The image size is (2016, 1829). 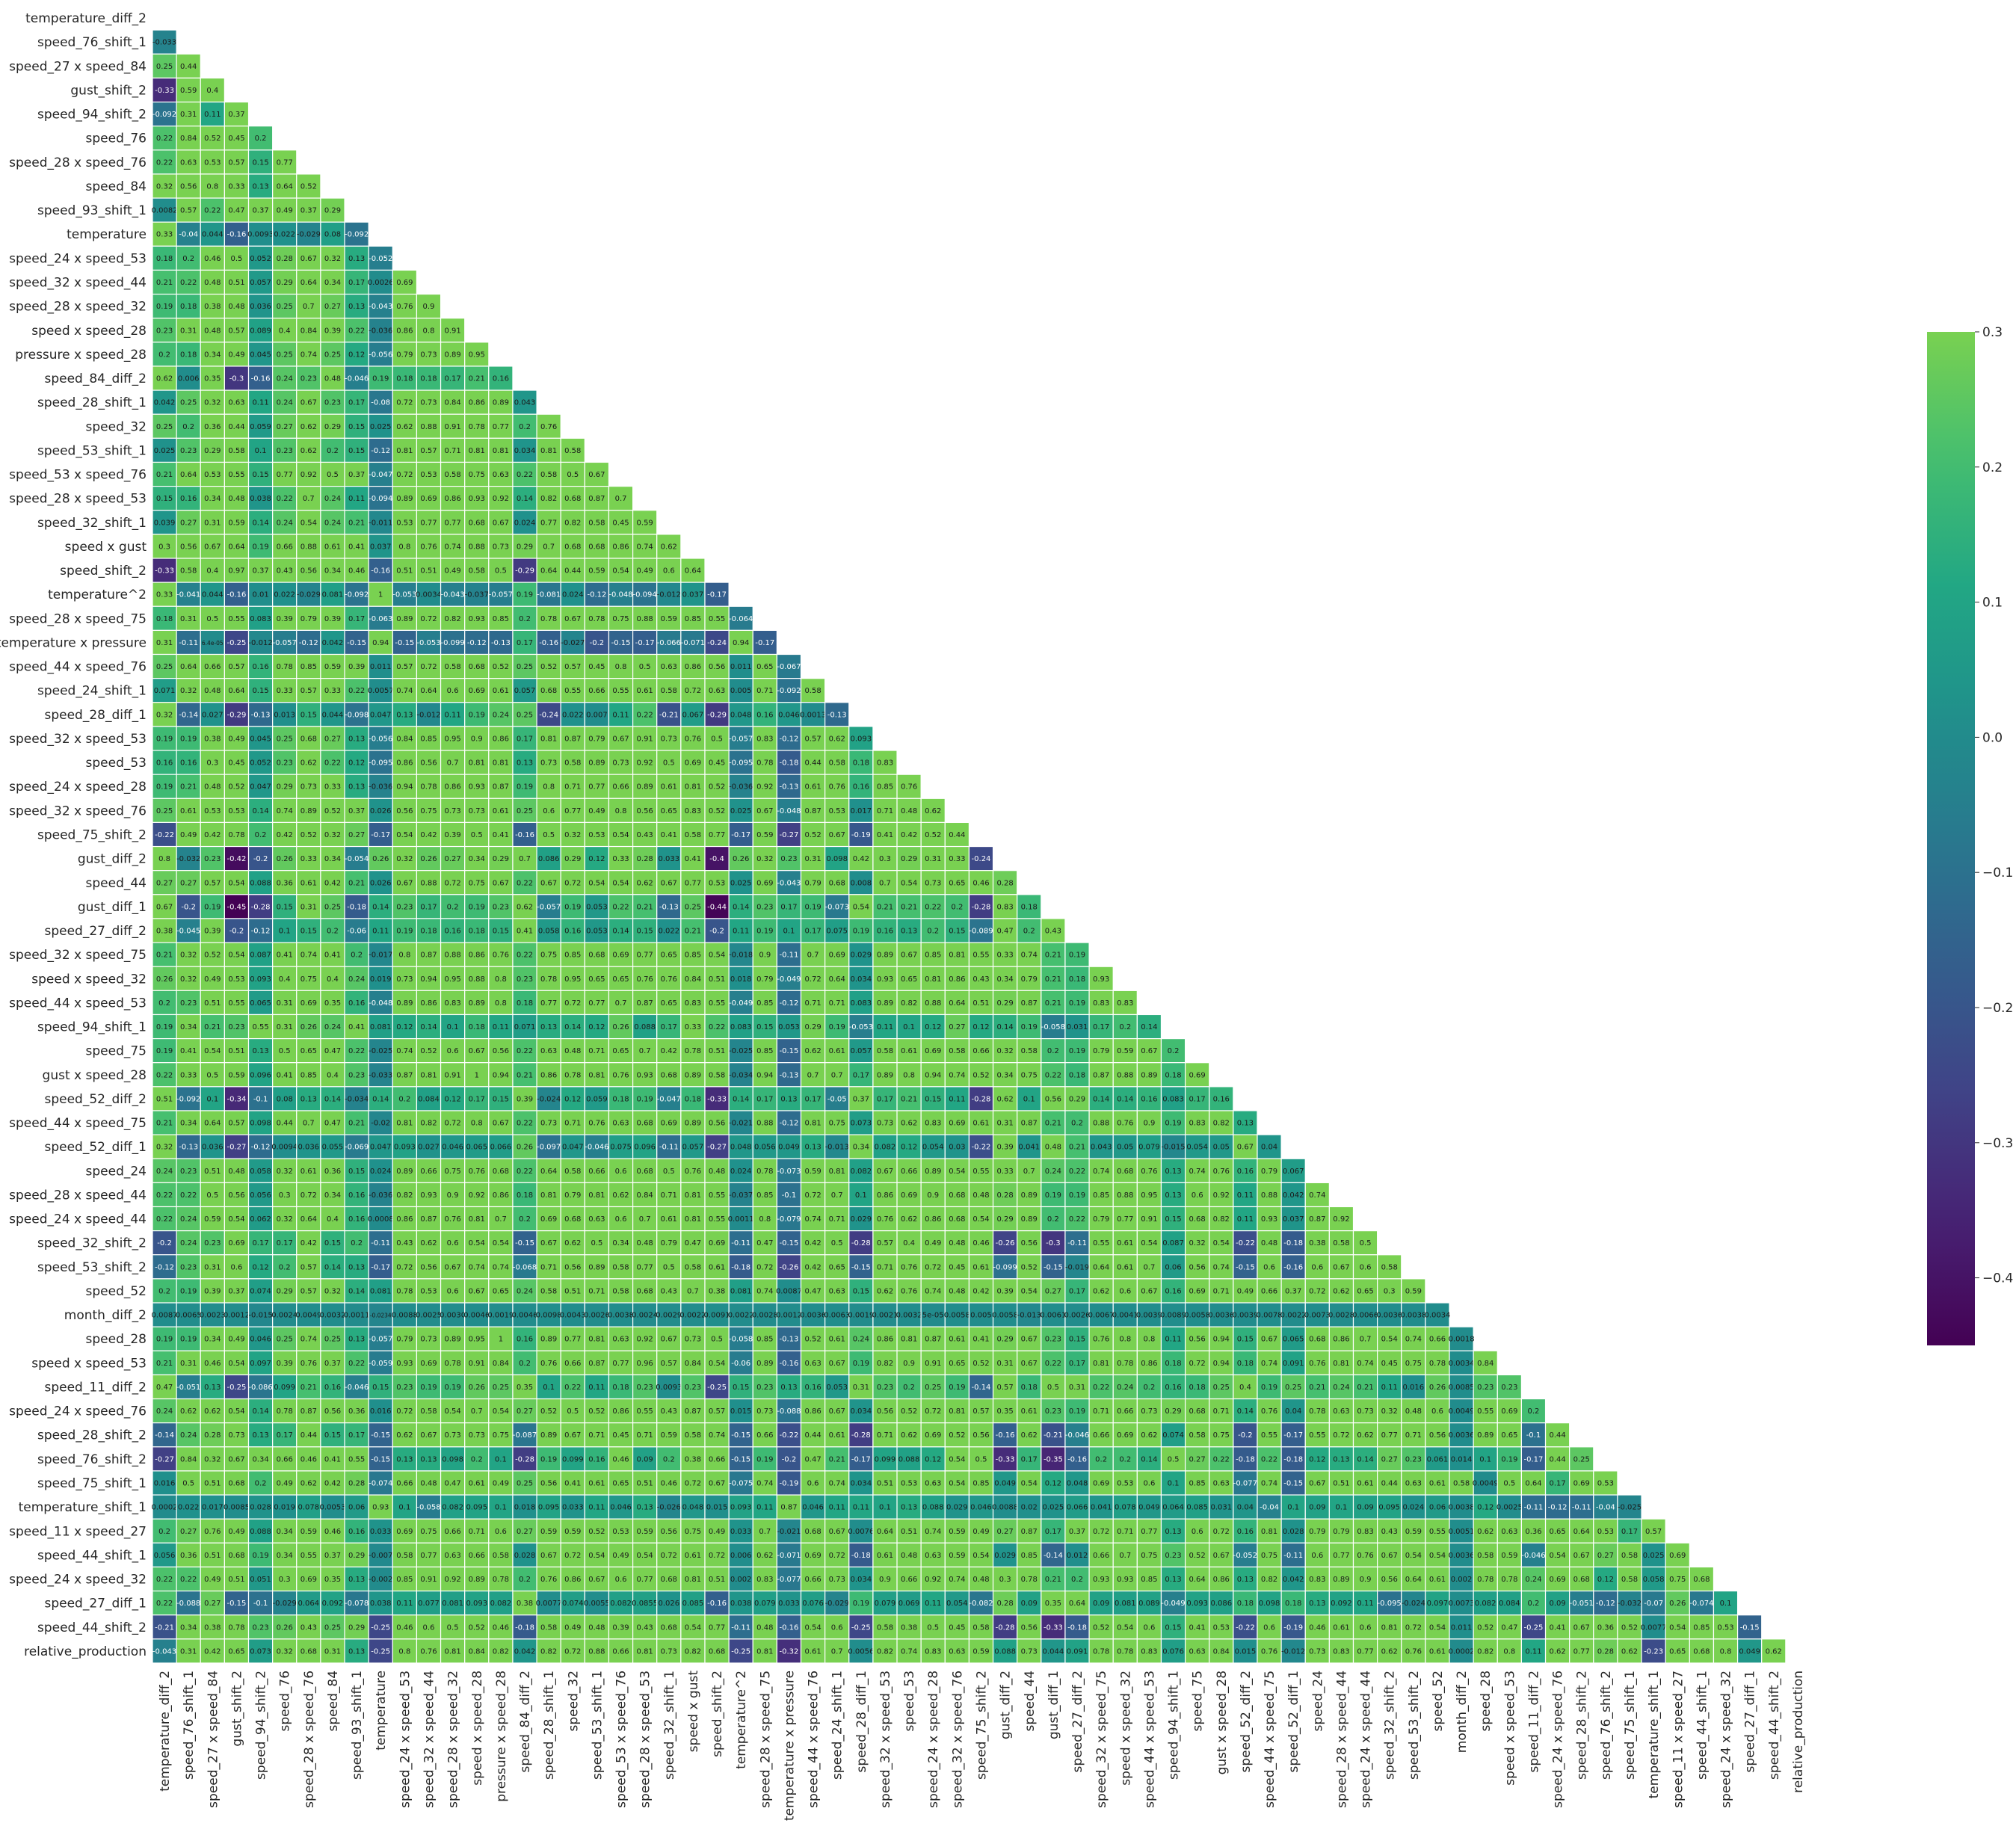 What do you see at coordinates (741, 1291) in the screenshot?
I see `cell-value-label: 0.081` at bounding box center [741, 1291].